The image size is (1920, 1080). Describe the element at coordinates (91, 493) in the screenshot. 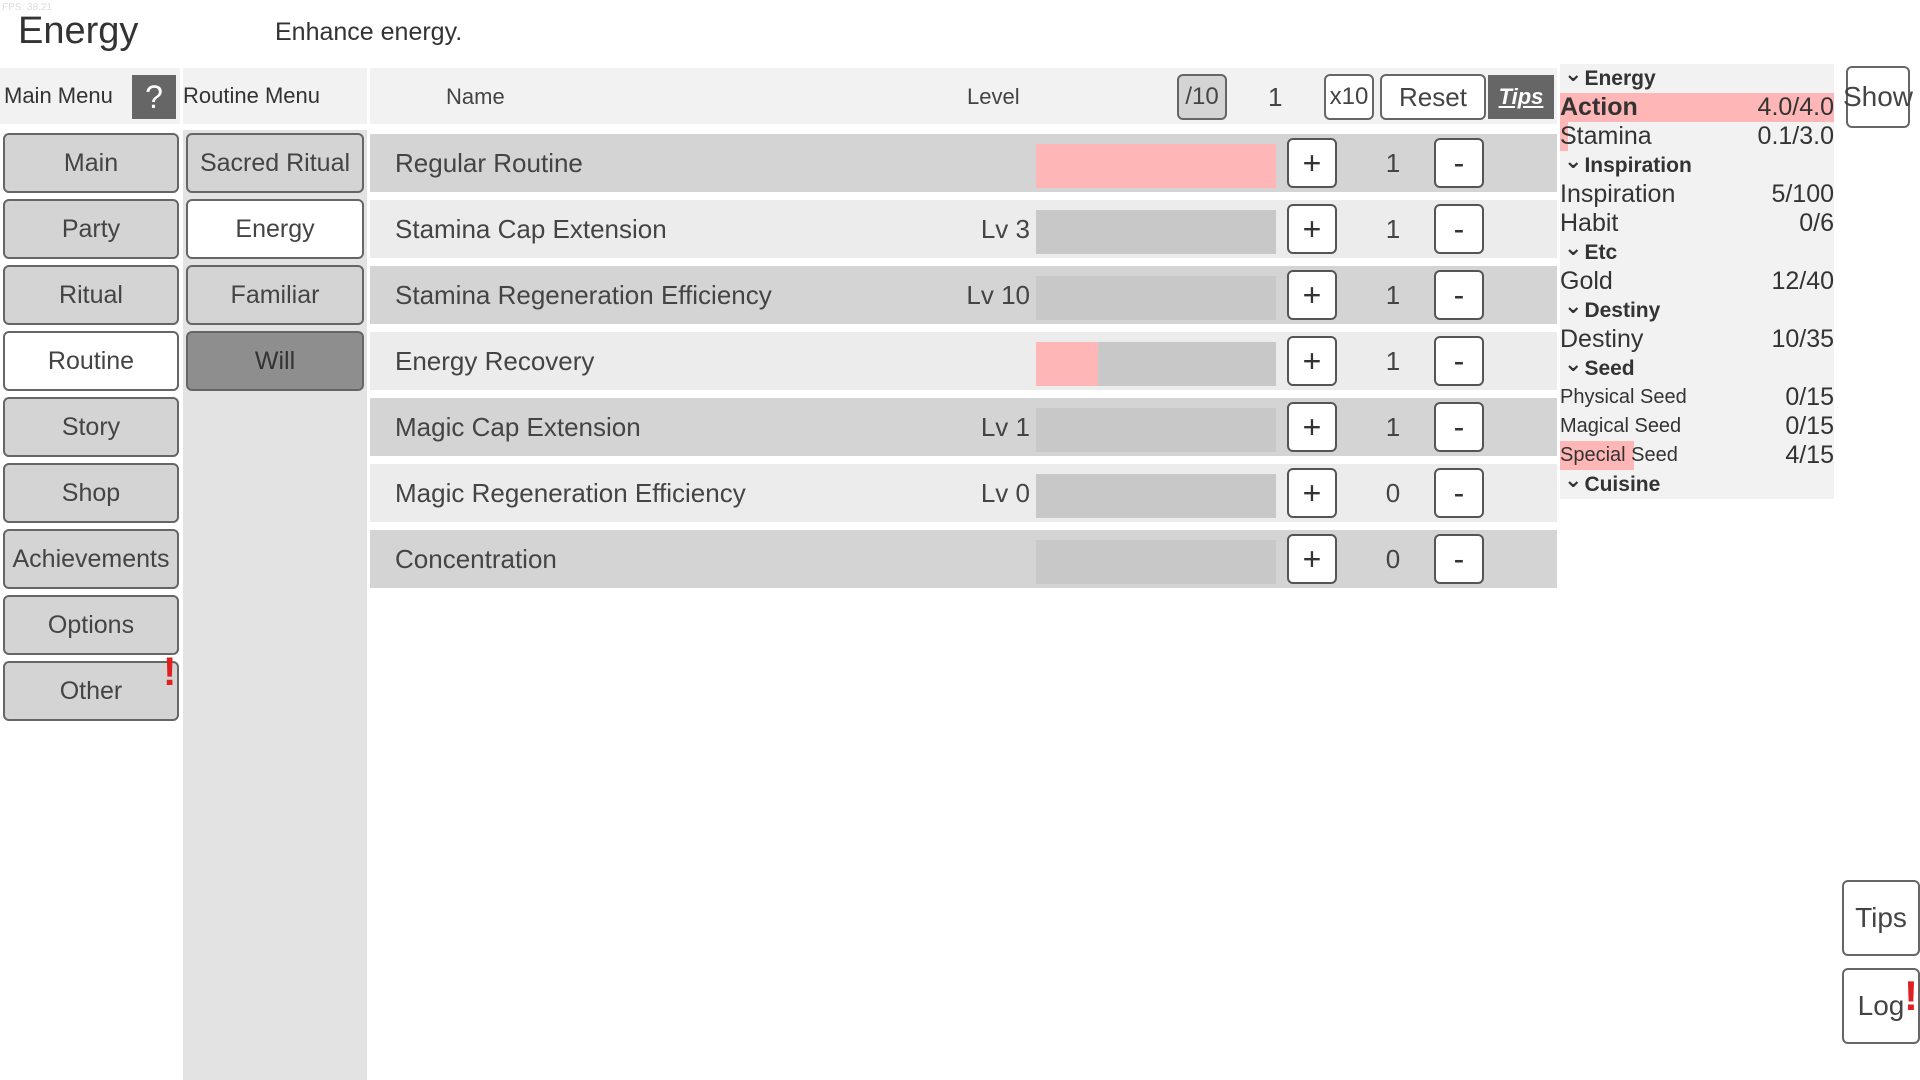

I see `main-menu-item-shop: Shop` at that location.